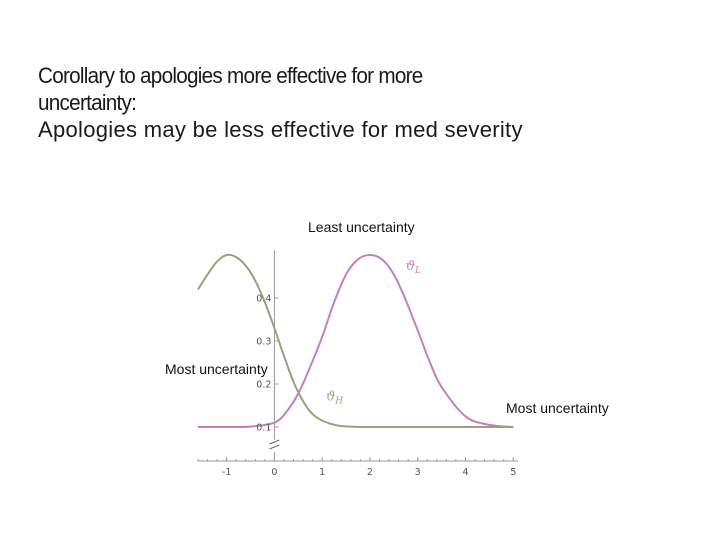 The height and width of the screenshot is (540, 720). I want to click on x-tick-label: 5, so click(513, 472).